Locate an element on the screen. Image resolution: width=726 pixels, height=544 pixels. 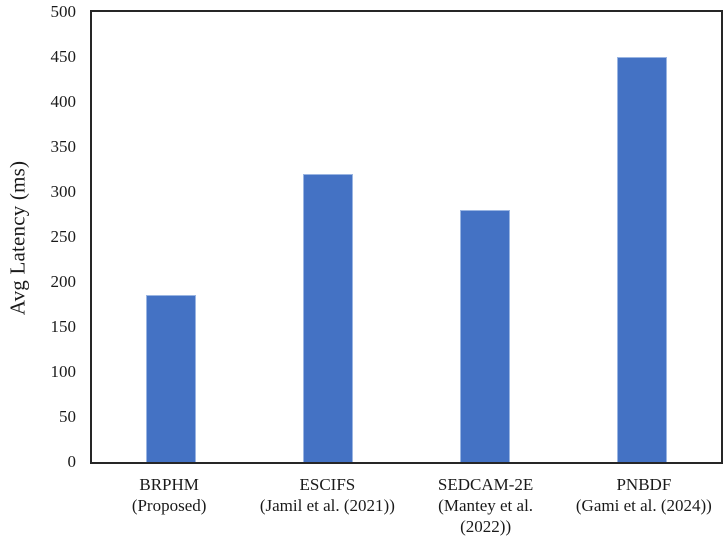
y-tick-label: 0 is located at coordinates (72, 461).